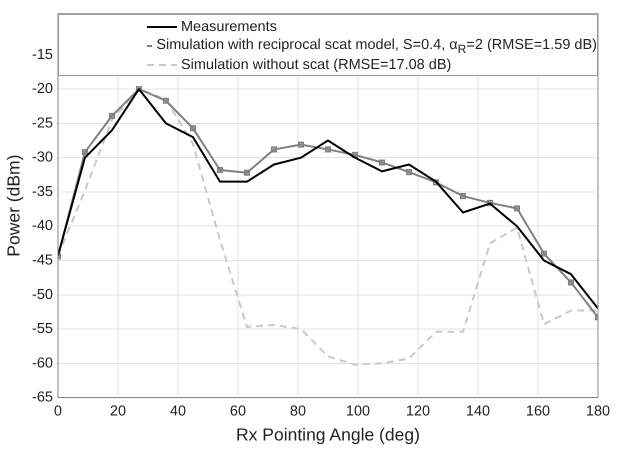 The width and height of the screenshot is (626, 450). I want to click on y-tick-label: -40, so click(42, 226).